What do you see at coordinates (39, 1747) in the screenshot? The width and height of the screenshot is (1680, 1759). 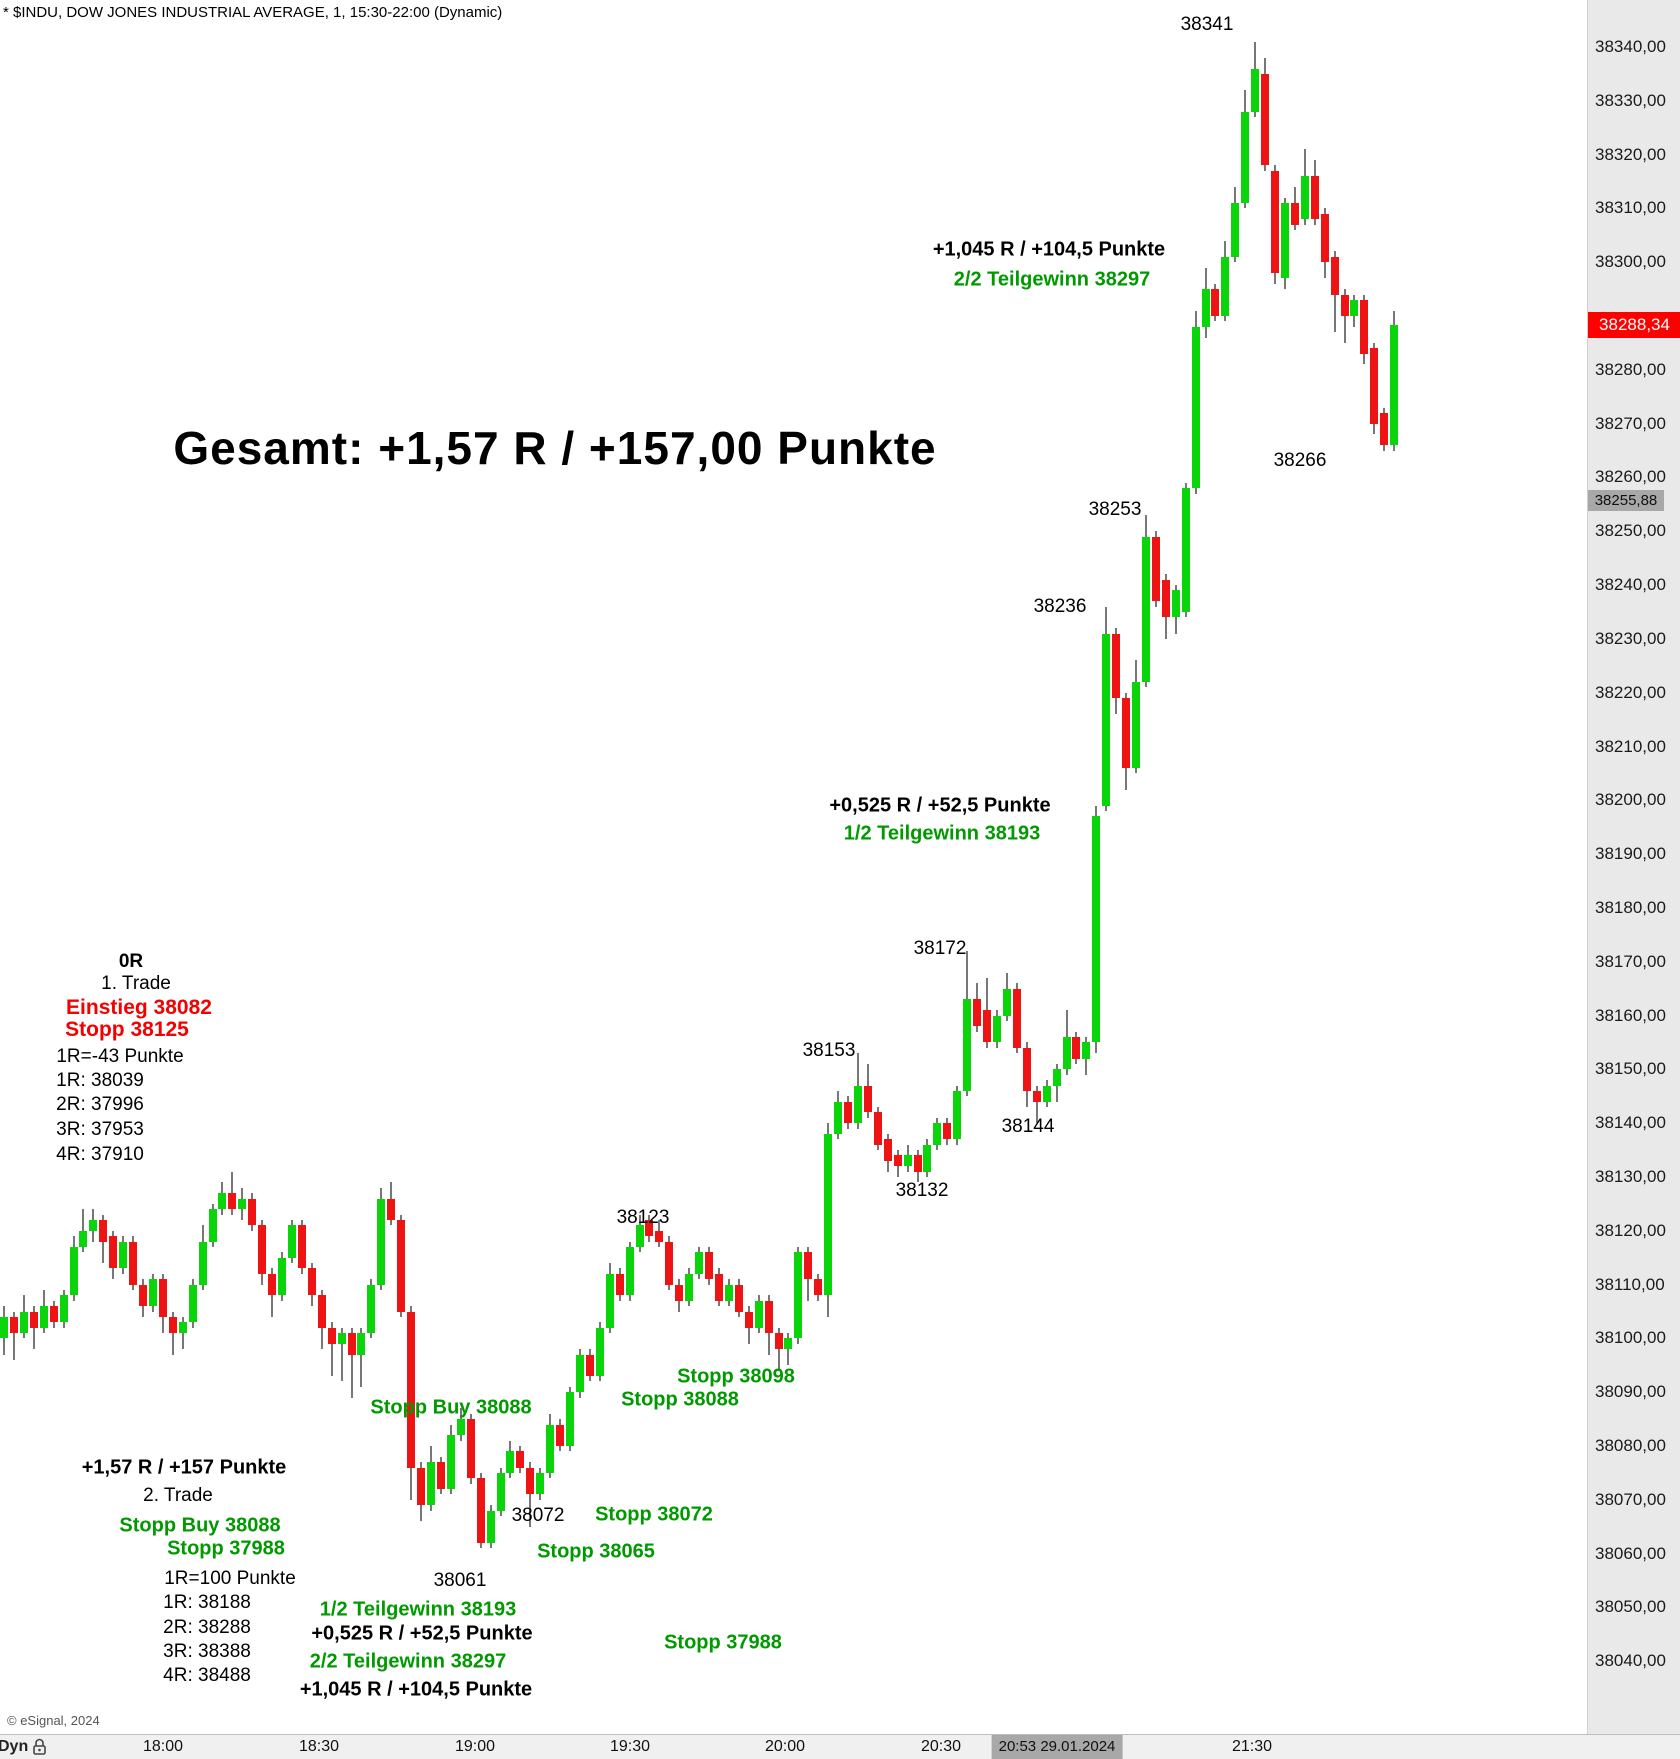 I see `lock-icon` at bounding box center [39, 1747].